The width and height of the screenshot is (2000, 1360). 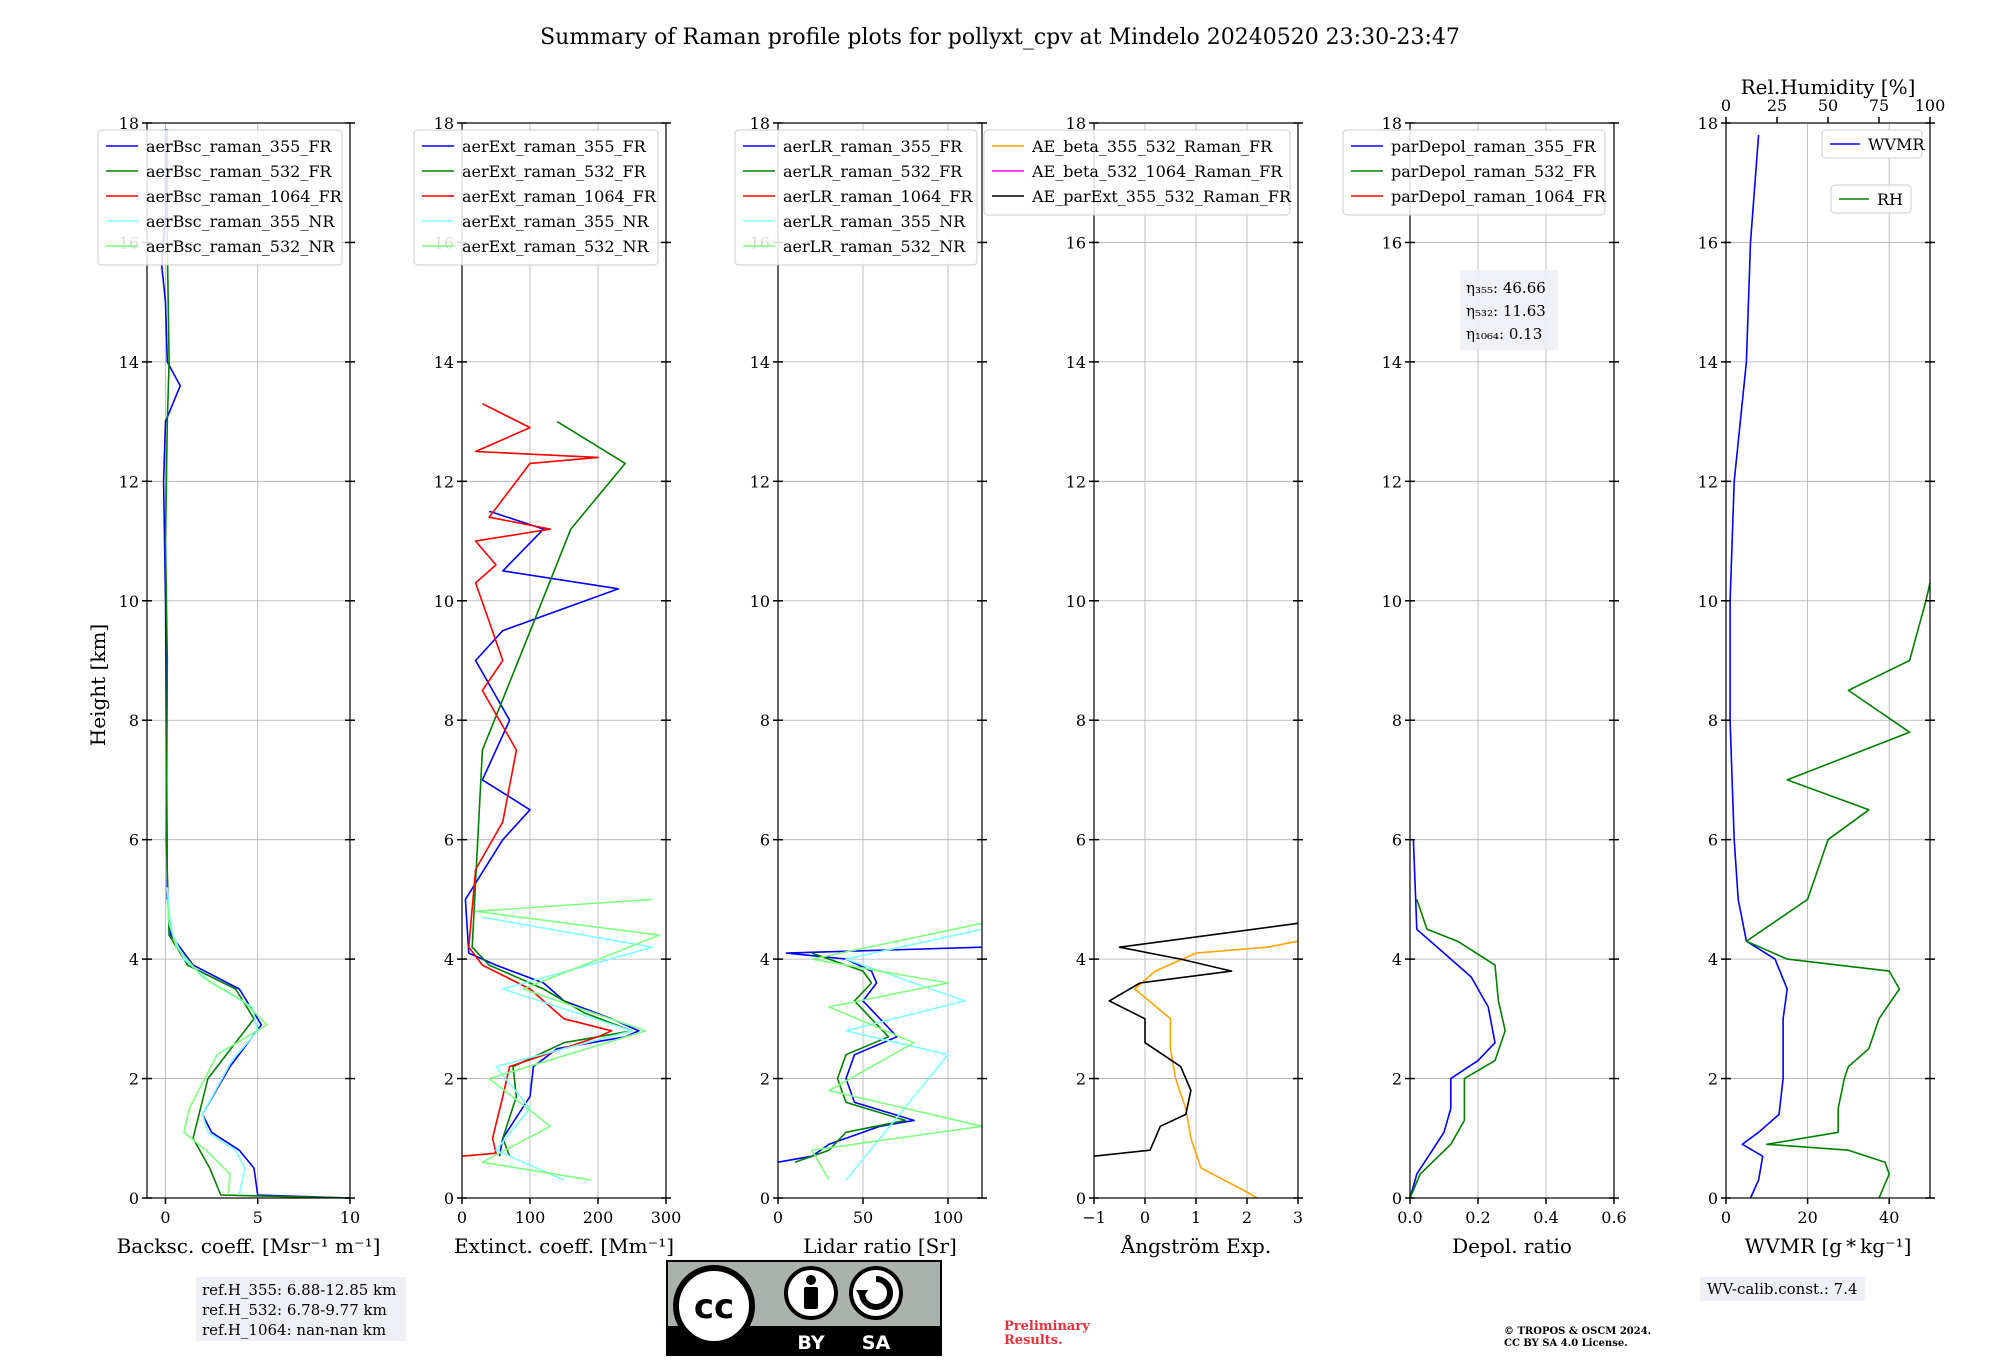 What do you see at coordinates (1504, 334) in the screenshot?
I see `annotation-line: η₁₀₆₄: 0.13` at bounding box center [1504, 334].